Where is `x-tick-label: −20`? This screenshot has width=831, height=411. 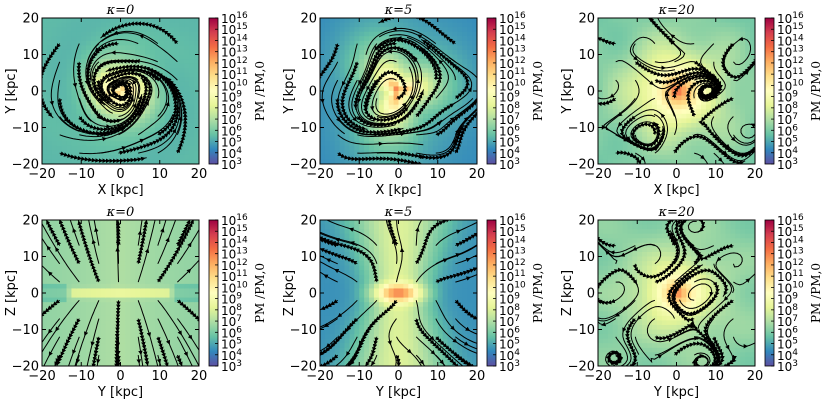 x-tick-label: −20 is located at coordinates (41, 376).